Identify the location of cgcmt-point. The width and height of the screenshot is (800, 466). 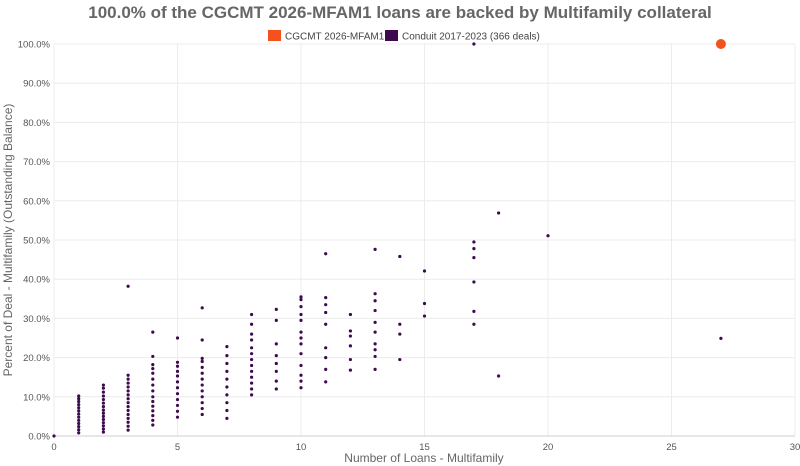
(720, 44).